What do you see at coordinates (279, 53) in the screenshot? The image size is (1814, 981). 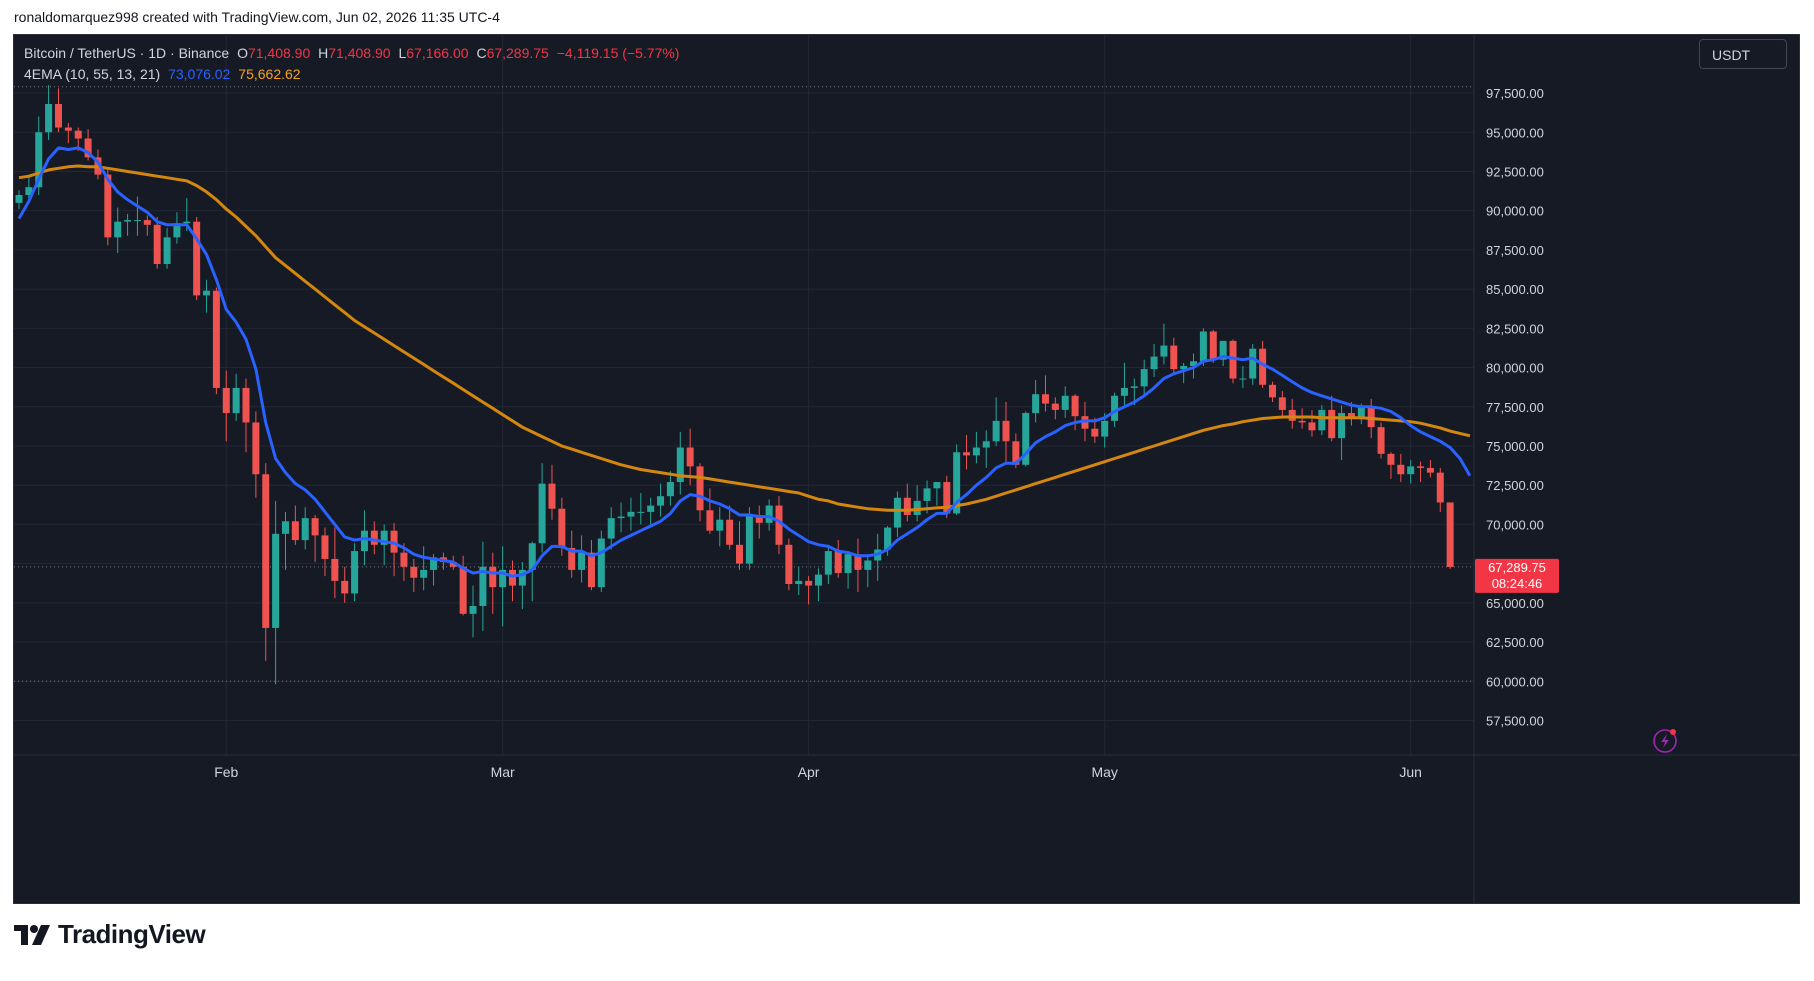 I see `open-value: 71,408.90` at bounding box center [279, 53].